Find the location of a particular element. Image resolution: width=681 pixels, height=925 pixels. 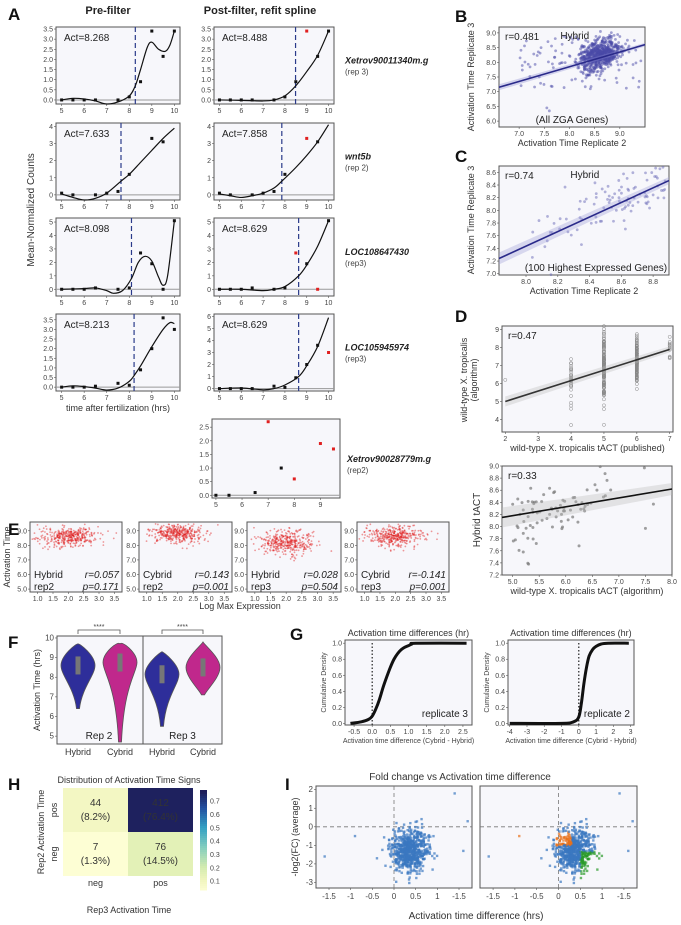

subtitle-label: (100 Highest Expressed Genes) is located at coordinates (596, 268).